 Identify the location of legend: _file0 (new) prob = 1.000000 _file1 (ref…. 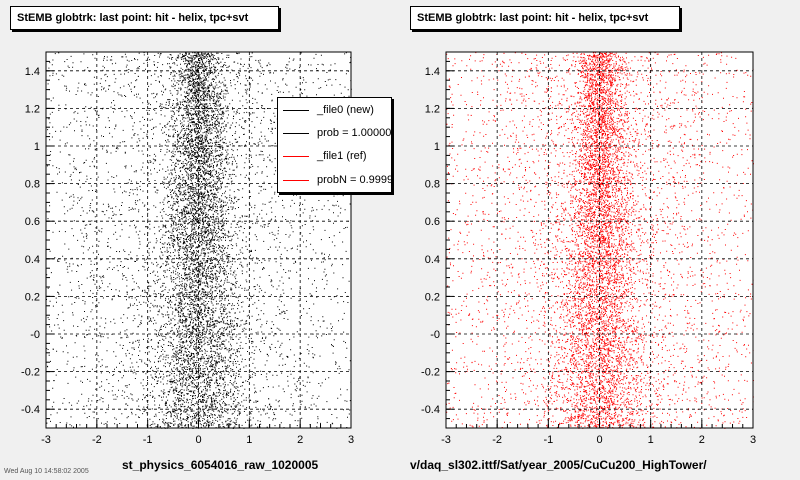
(334, 145).